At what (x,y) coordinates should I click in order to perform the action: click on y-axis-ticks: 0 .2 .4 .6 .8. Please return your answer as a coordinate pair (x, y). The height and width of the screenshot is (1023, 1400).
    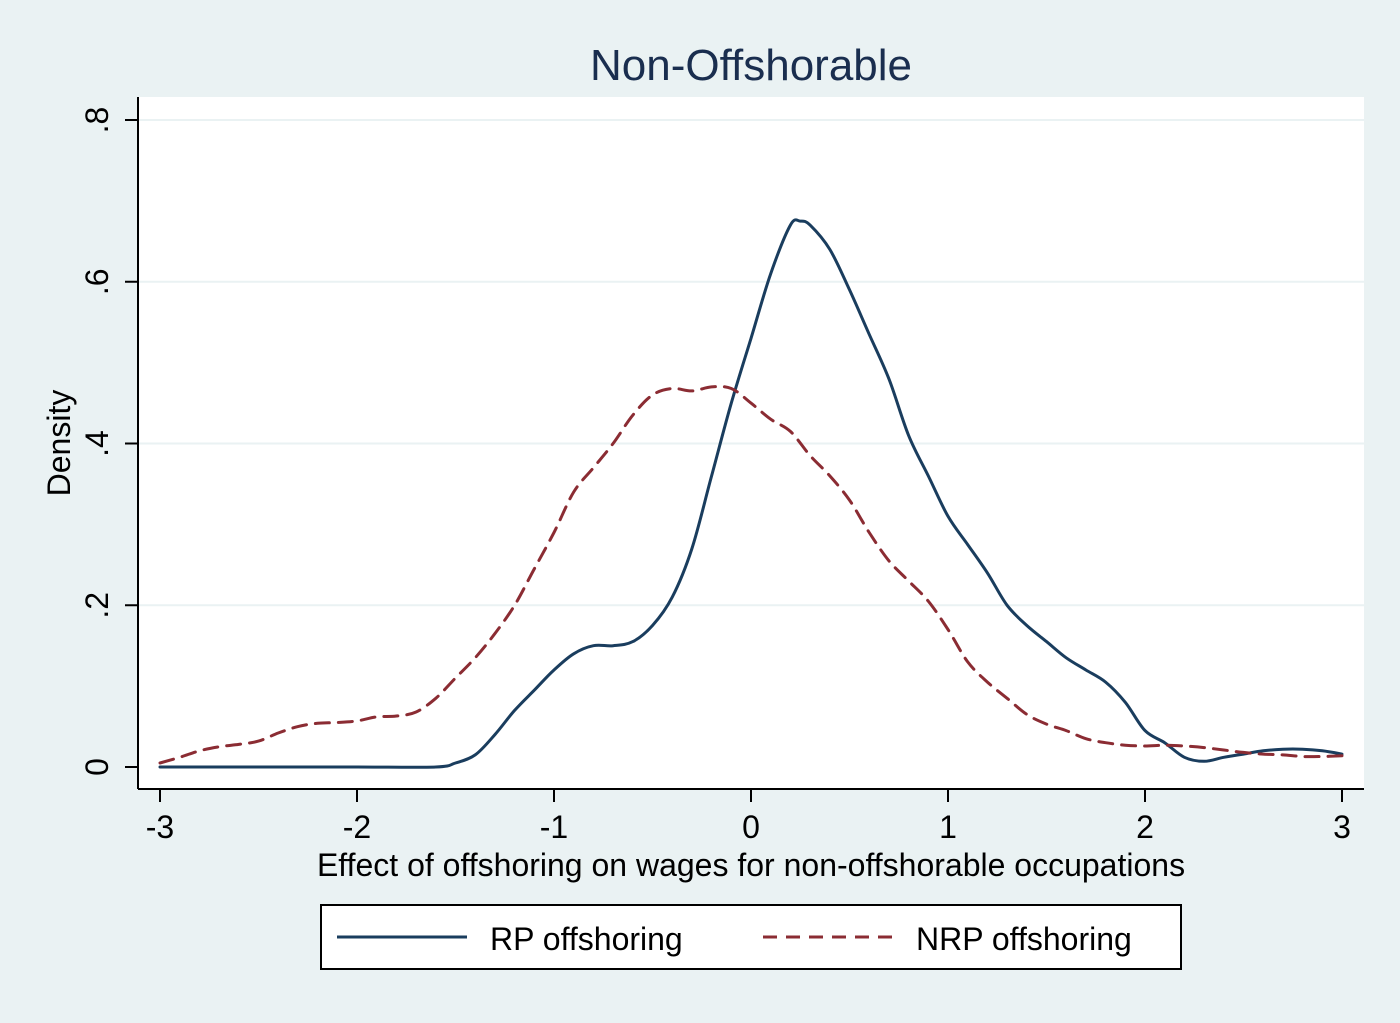
    Looking at the image, I should click on (108, 441).